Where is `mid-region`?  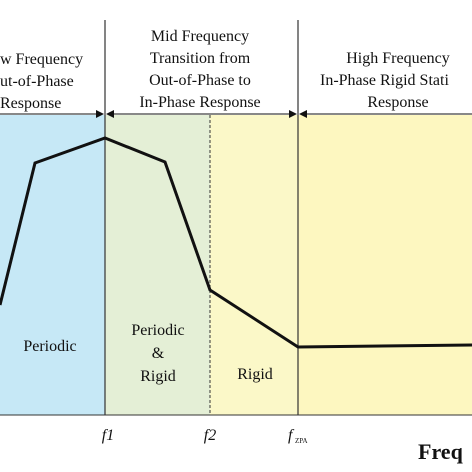 mid-region is located at coordinates (157, 265).